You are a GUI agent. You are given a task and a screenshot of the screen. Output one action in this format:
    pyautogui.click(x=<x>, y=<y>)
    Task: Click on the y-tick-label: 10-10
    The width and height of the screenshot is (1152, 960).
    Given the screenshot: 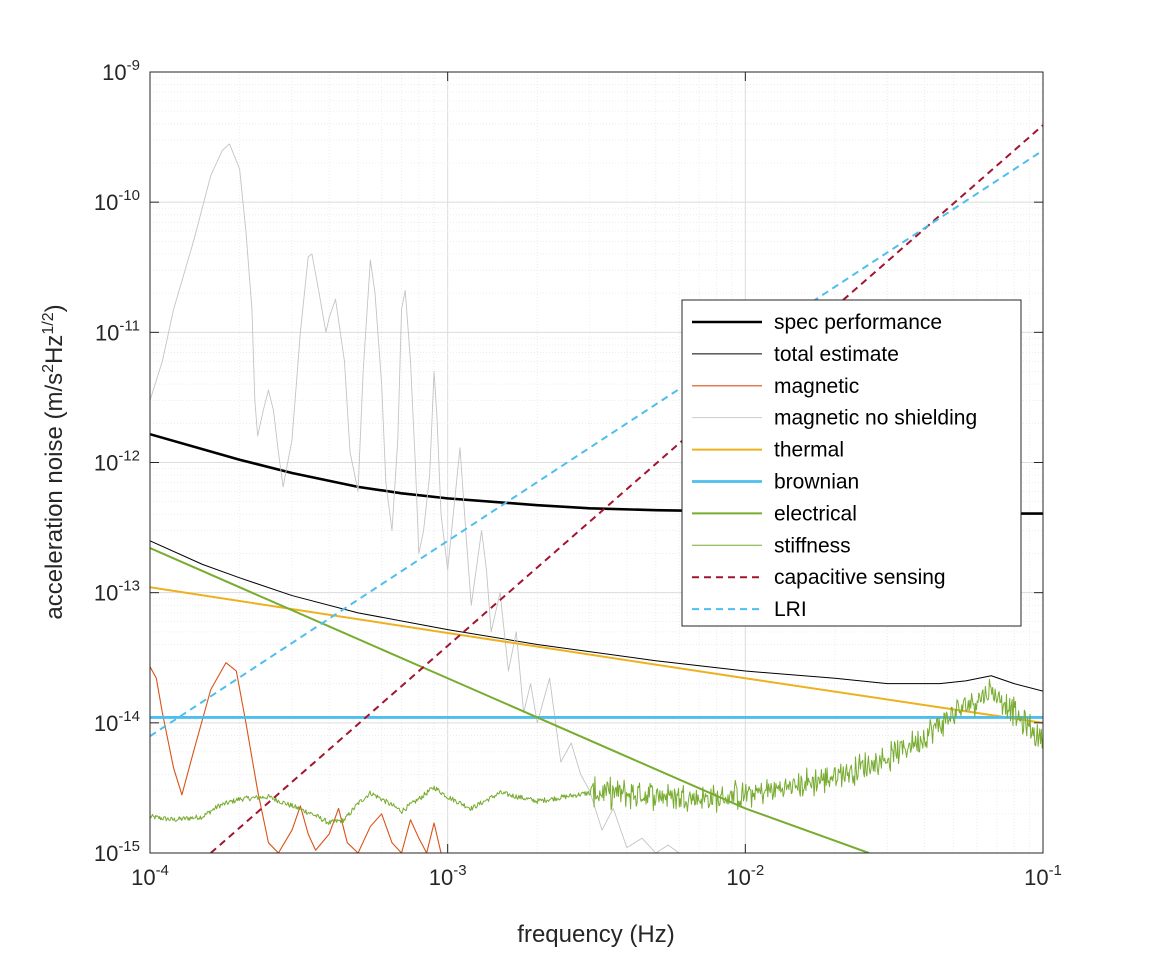 What is the action you would take?
    pyautogui.click(x=117, y=201)
    